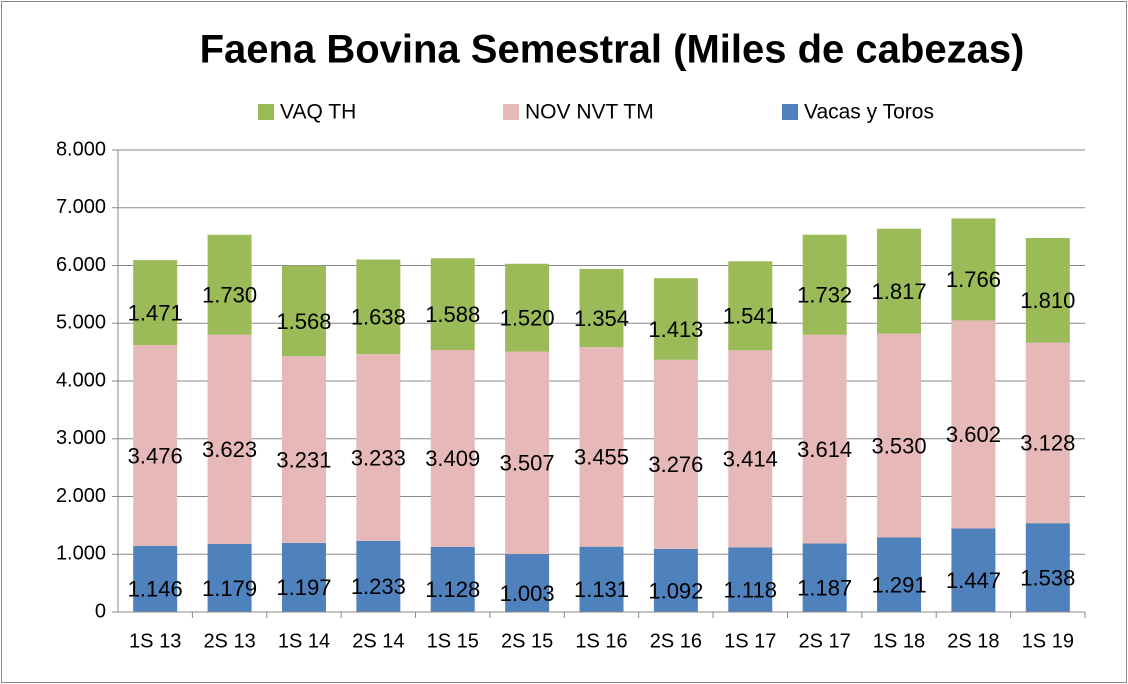 This screenshot has height=684, width=1128. What do you see at coordinates (1047, 300) in the screenshot?
I see `data-label: 1.810` at bounding box center [1047, 300].